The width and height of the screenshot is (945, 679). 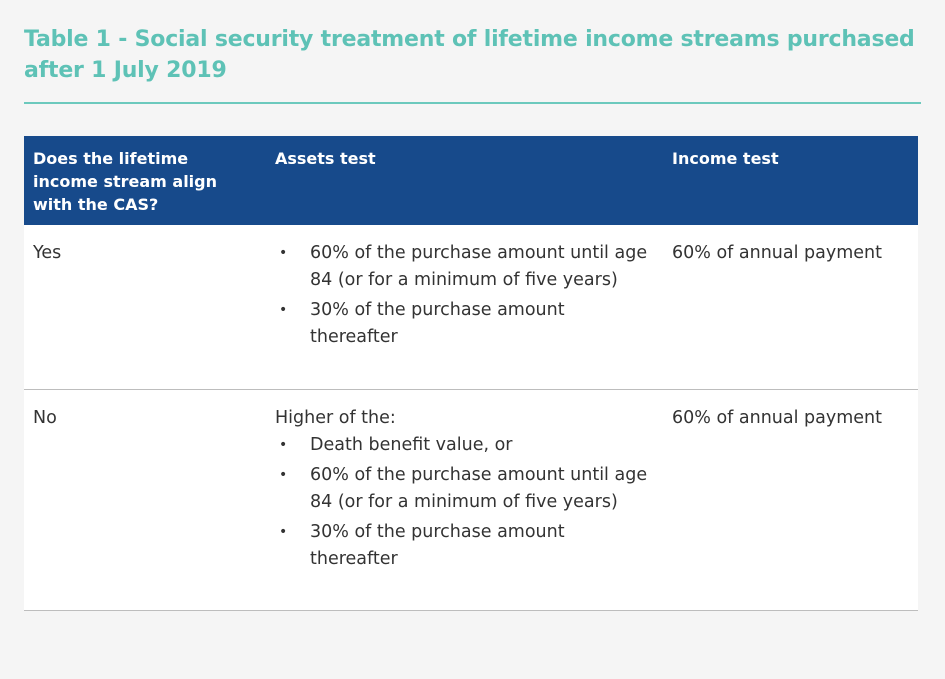 What do you see at coordinates (777, 253) in the screenshot?
I see `cell-income-yes: 60% of annual payment` at bounding box center [777, 253].